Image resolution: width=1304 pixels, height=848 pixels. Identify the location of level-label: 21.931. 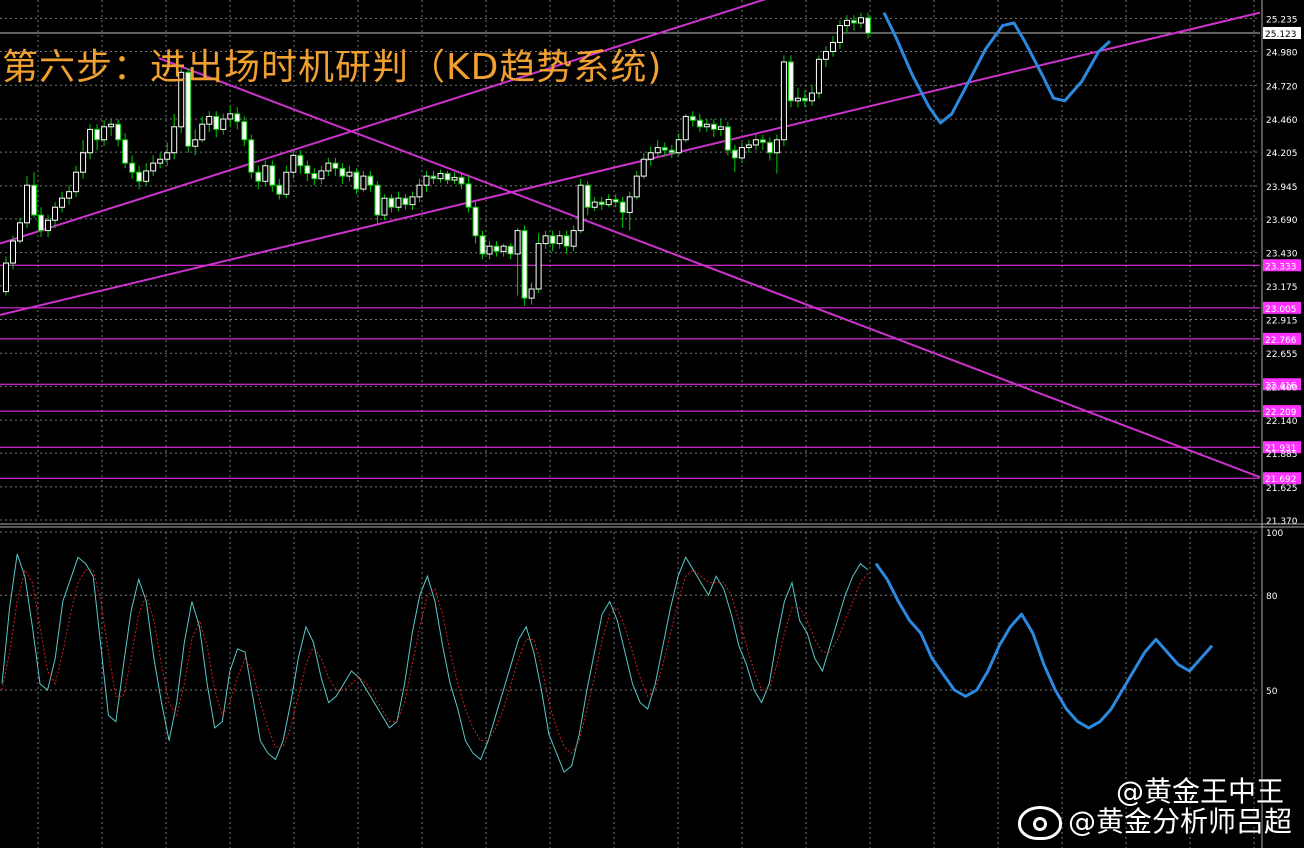
(1281, 449).